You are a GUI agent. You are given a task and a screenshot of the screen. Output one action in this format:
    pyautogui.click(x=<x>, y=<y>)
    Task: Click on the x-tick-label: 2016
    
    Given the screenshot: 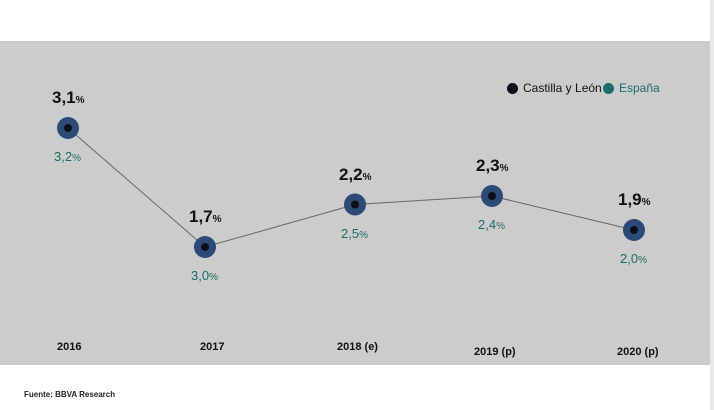 What is the action you would take?
    pyautogui.click(x=69, y=347)
    